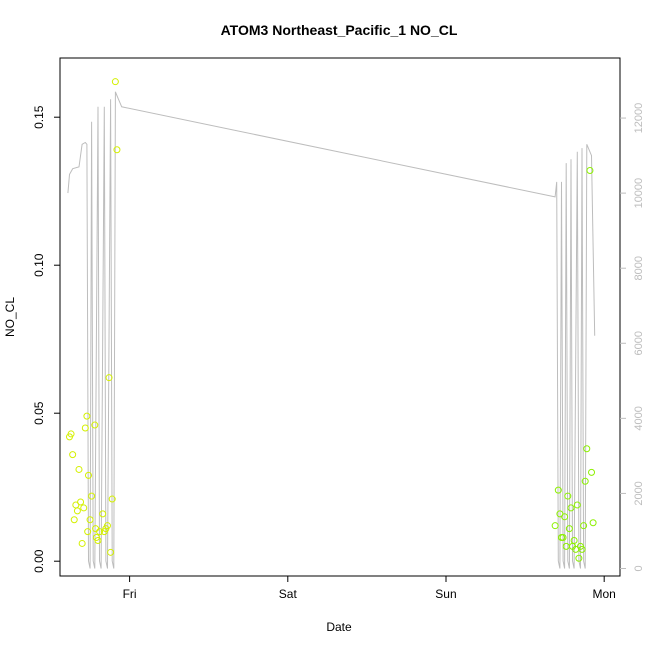  Describe the element at coordinates (39, 561) in the screenshot. I see `left-y-tick-label: 0.00` at that location.